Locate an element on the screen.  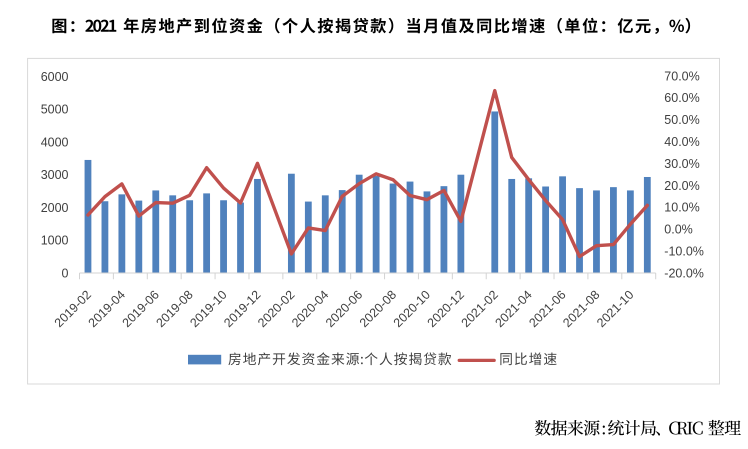
svg-text: 1000 is located at coordinates (55, 241).